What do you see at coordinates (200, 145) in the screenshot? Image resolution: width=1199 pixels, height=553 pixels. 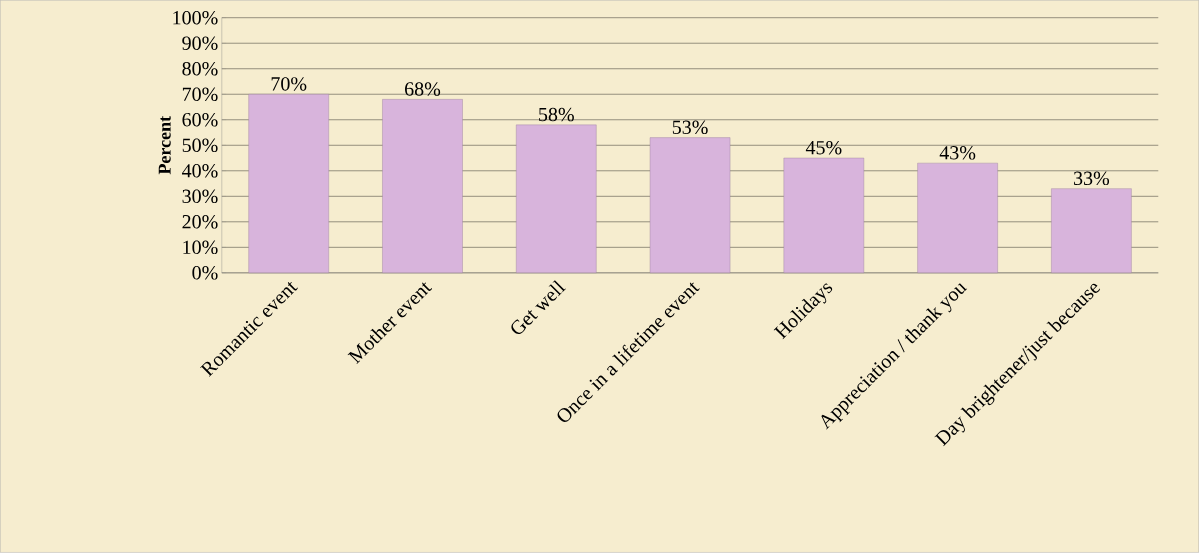 I see `y-tick-label: 50%` at bounding box center [200, 145].